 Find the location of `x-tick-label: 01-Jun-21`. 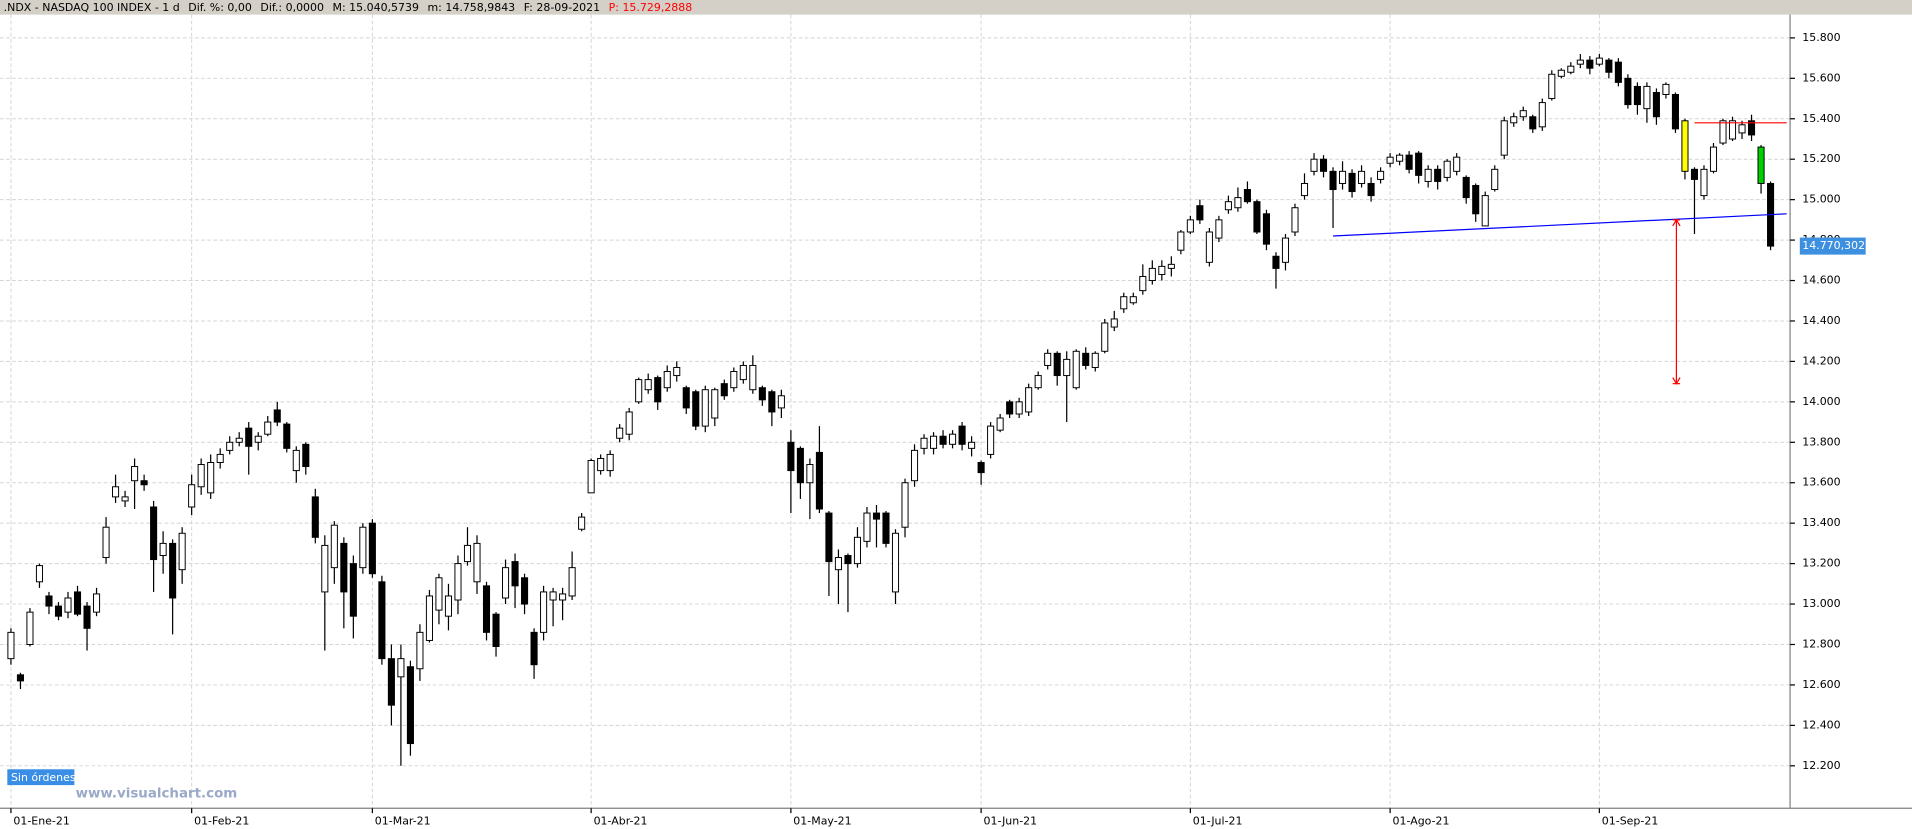

x-tick-label: 01-Jun-21 is located at coordinates (1011, 821).